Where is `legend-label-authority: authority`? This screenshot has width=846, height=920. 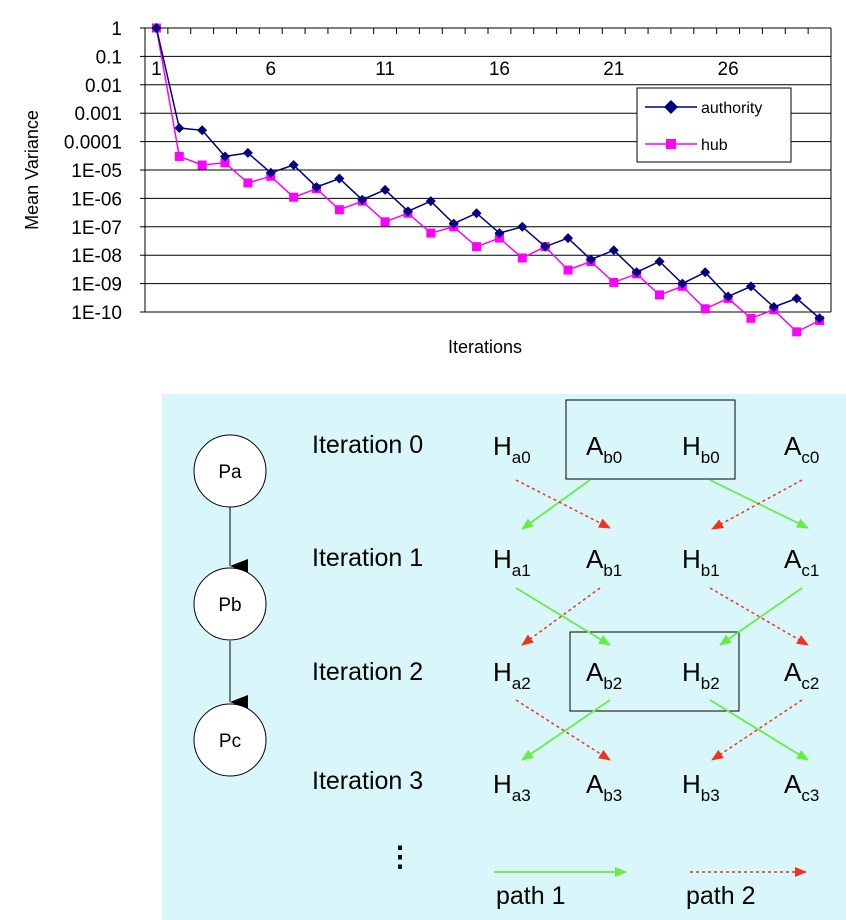 legend-label-authority: authority is located at coordinates (731, 108).